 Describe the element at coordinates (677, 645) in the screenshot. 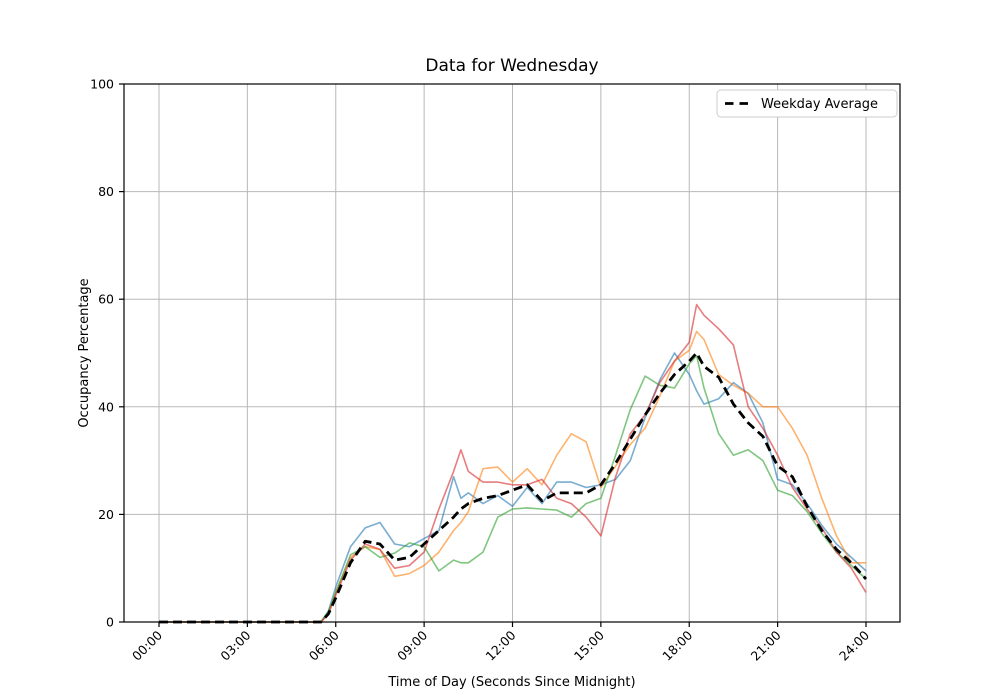

I see `x-tick-label: 18:00` at that location.